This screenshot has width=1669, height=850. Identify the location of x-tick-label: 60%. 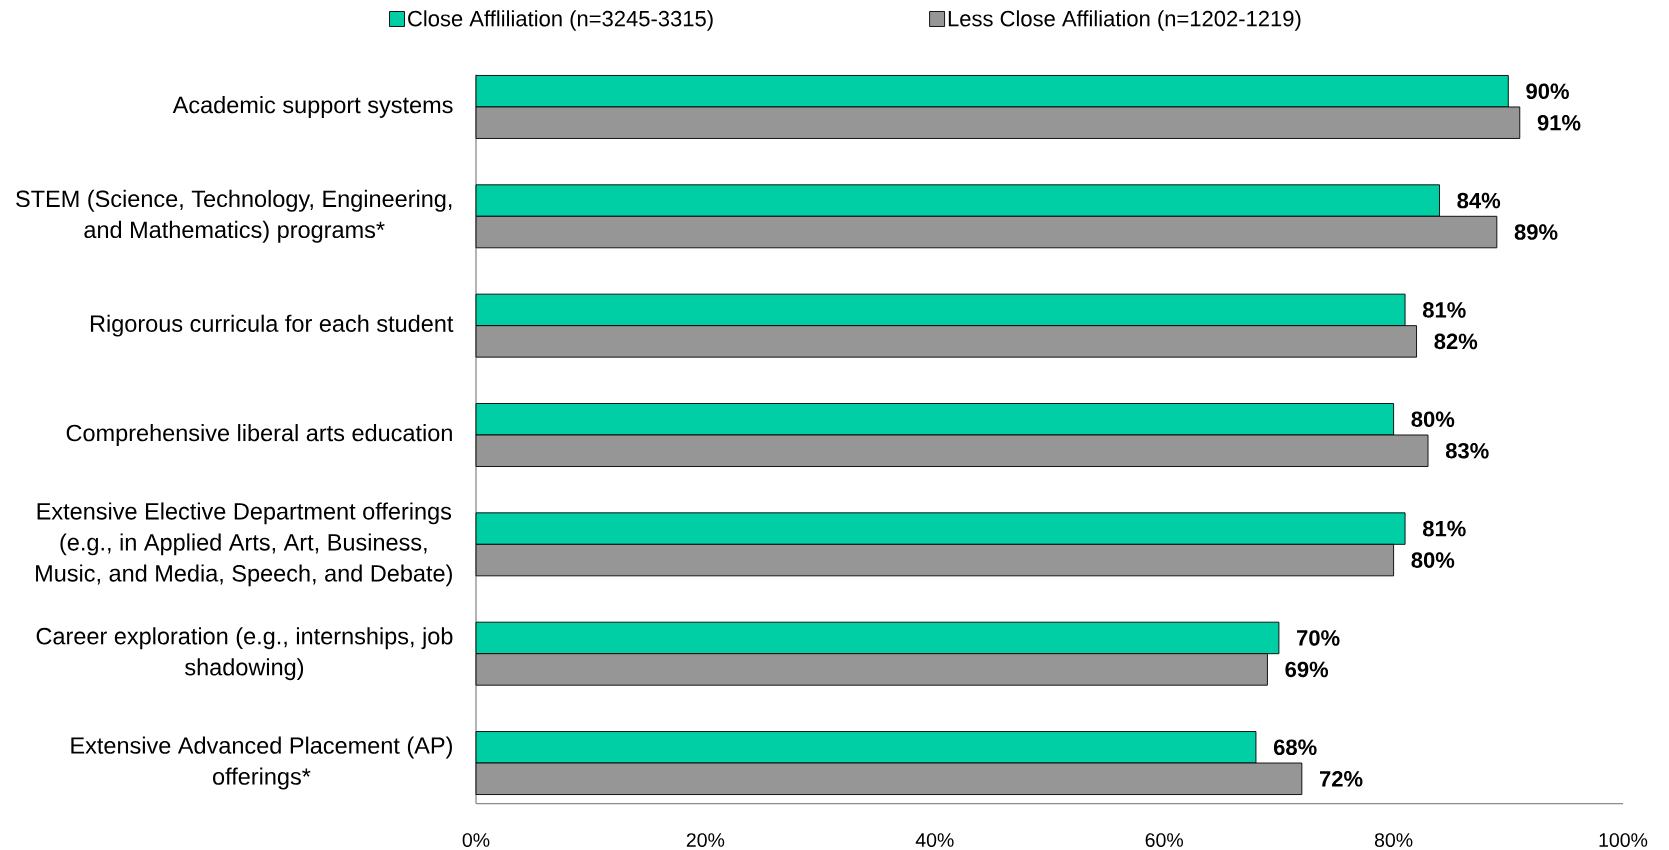
(1164, 840).